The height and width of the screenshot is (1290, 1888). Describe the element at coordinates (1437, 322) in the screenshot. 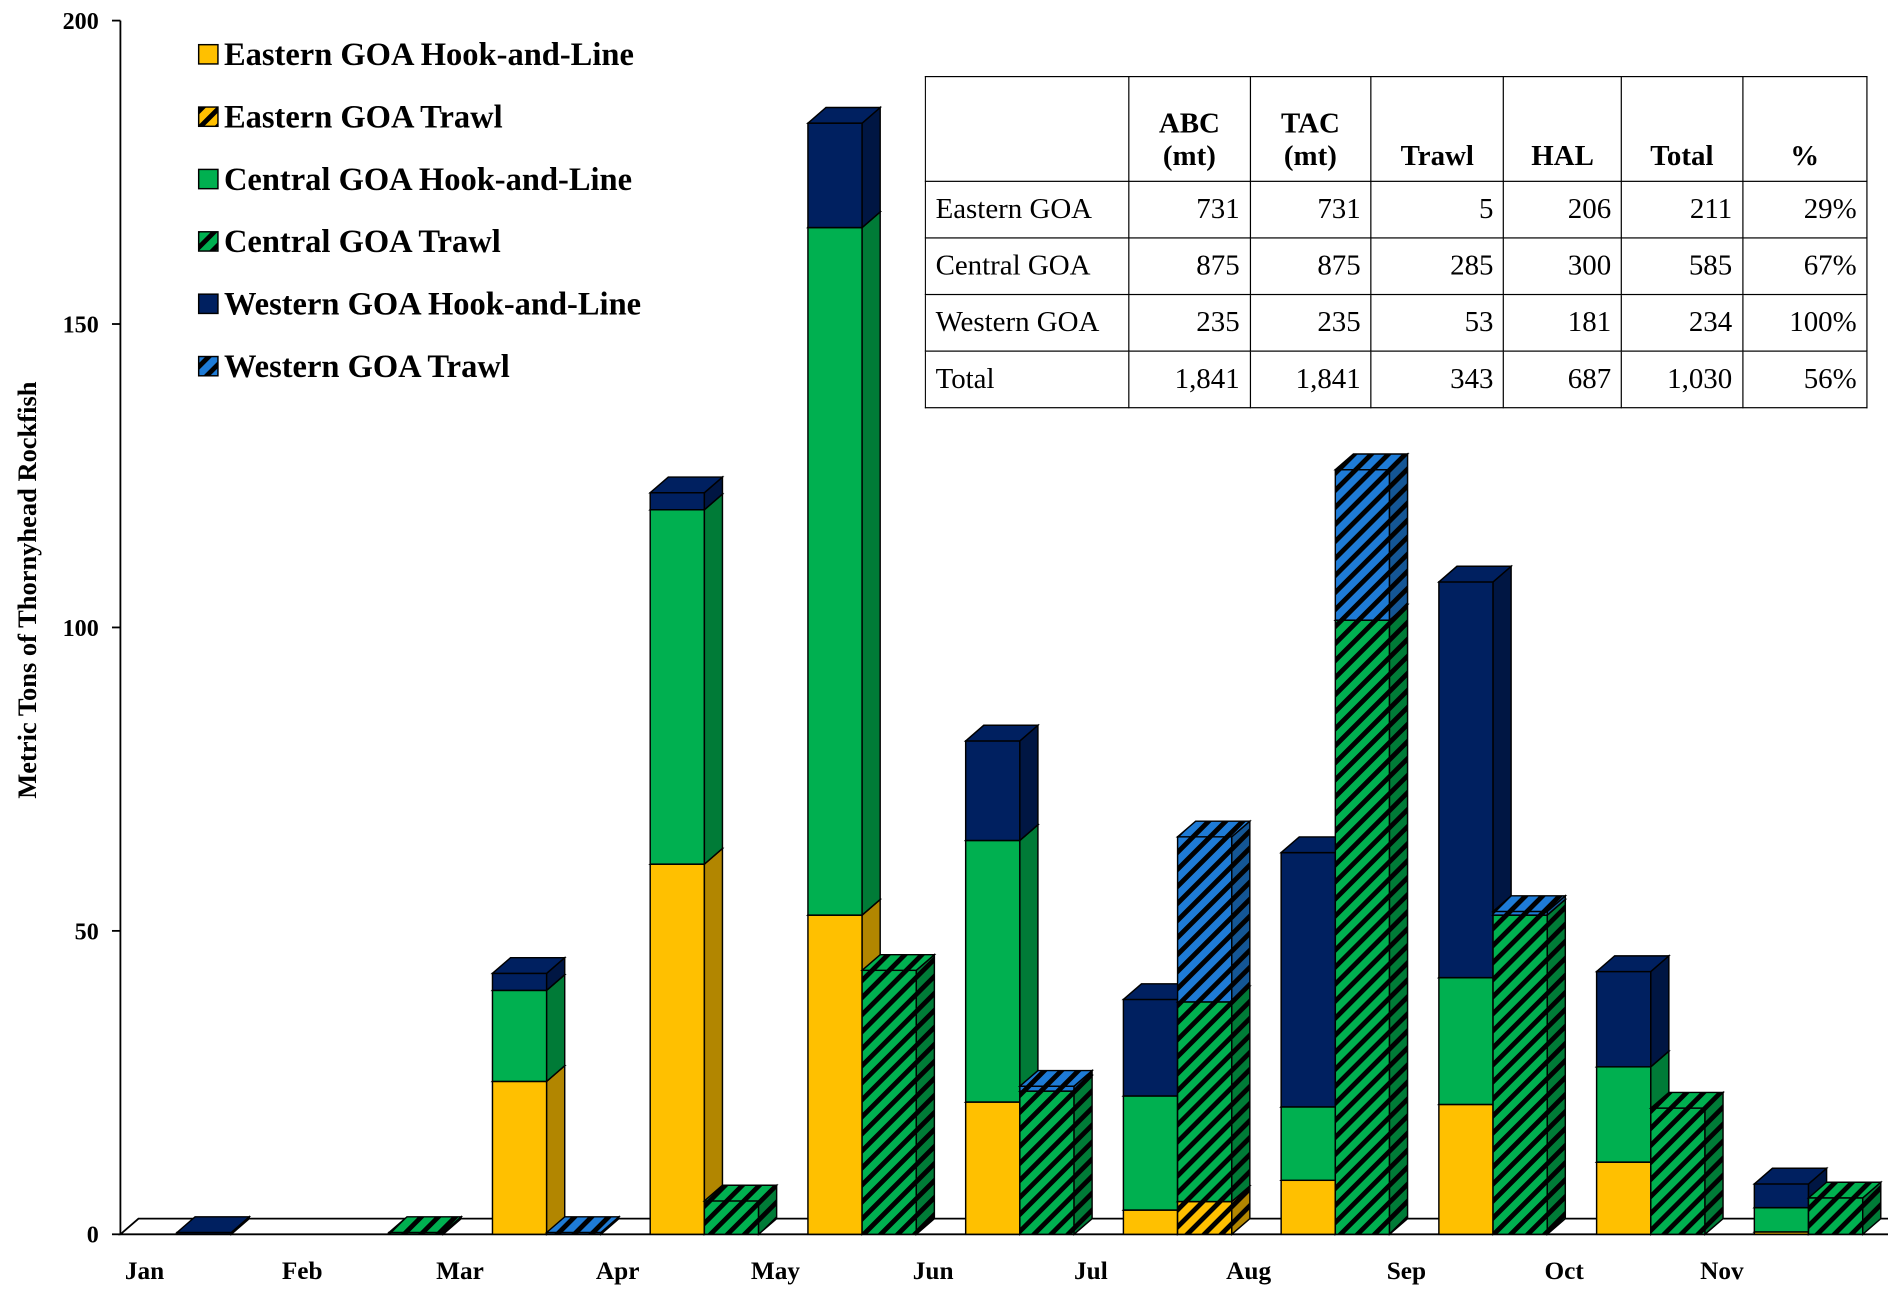

I see `table-cell: 53` at that location.